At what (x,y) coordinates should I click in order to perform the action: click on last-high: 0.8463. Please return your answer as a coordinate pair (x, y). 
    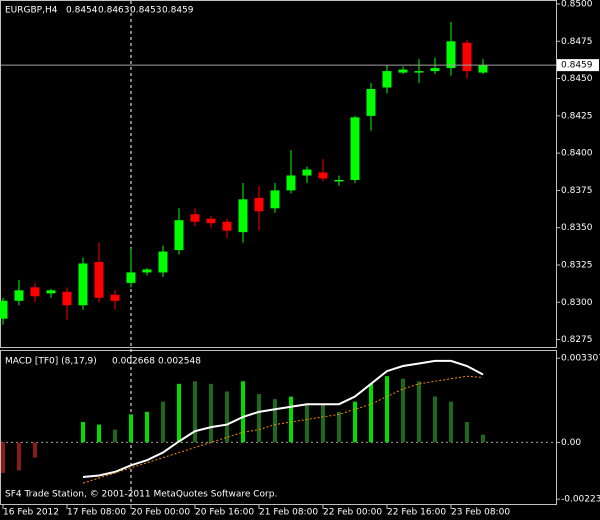
    Looking at the image, I should click on (114, 11).